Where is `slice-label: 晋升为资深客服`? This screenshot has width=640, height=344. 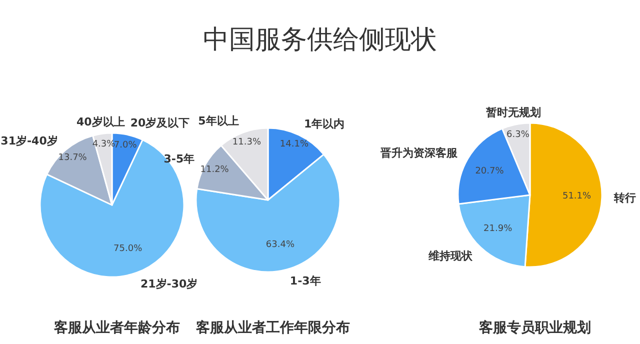
slice-label: 晋升为资深客服 is located at coordinates (418, 153).